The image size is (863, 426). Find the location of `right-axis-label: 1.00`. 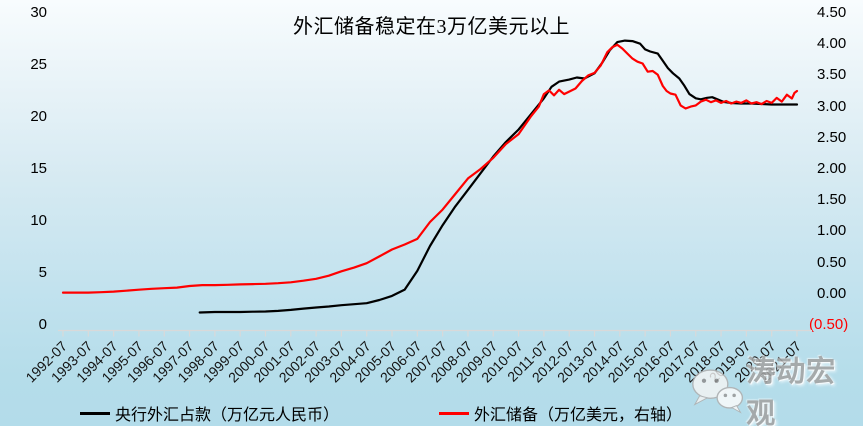

right-axis-label: 1.00 is located at coordinates (832, 231).